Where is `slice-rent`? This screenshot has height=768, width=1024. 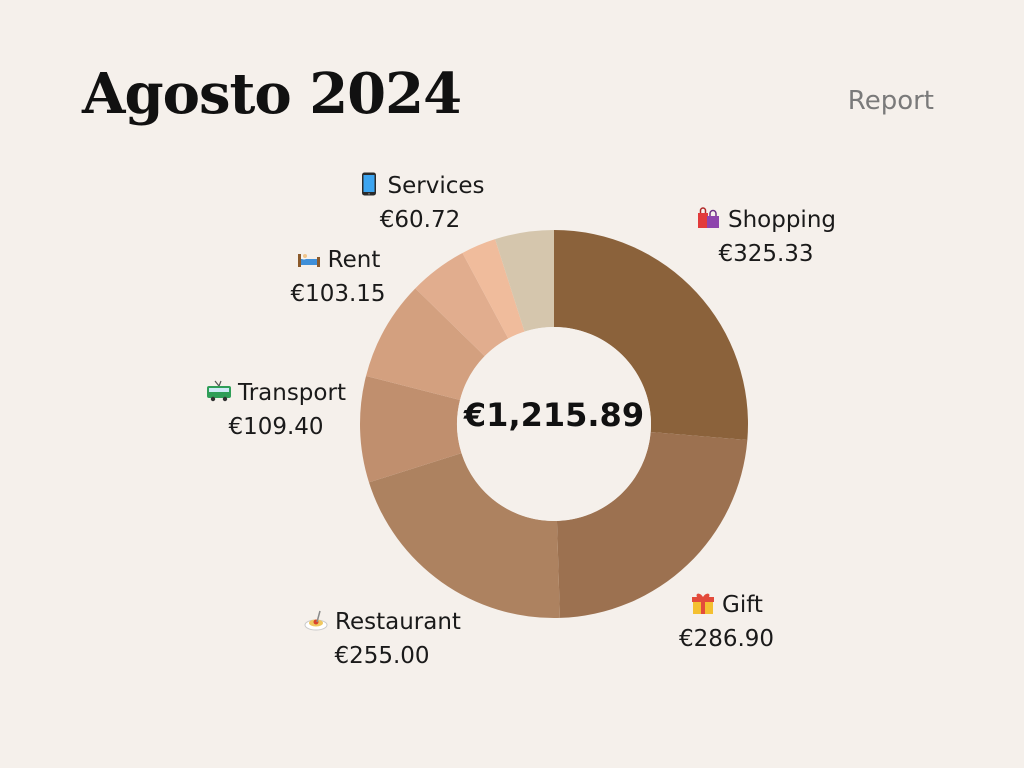 slice-rent is located at coordinates (425, 344).